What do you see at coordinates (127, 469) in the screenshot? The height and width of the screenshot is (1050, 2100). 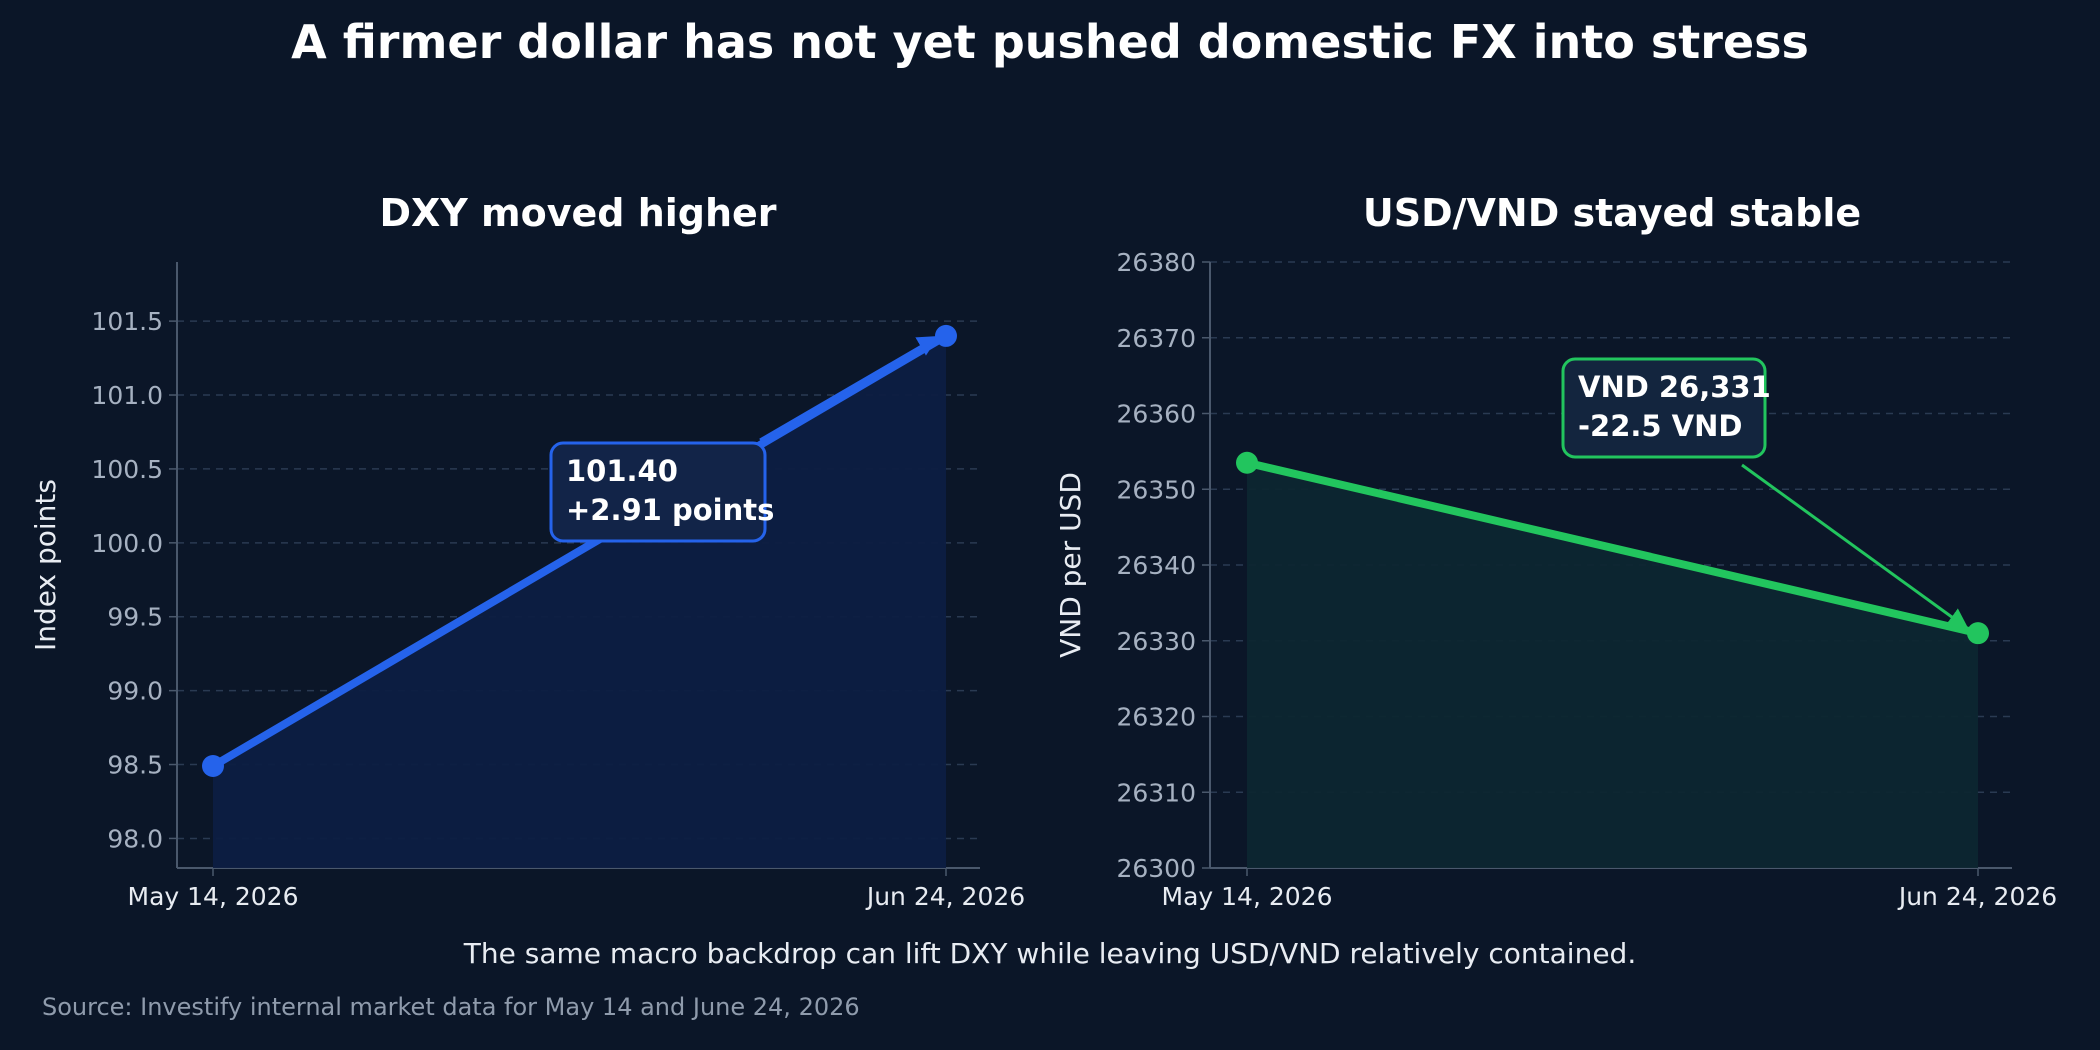 I see `y-tick-label: 100.5` at bounding box center [127, 469].